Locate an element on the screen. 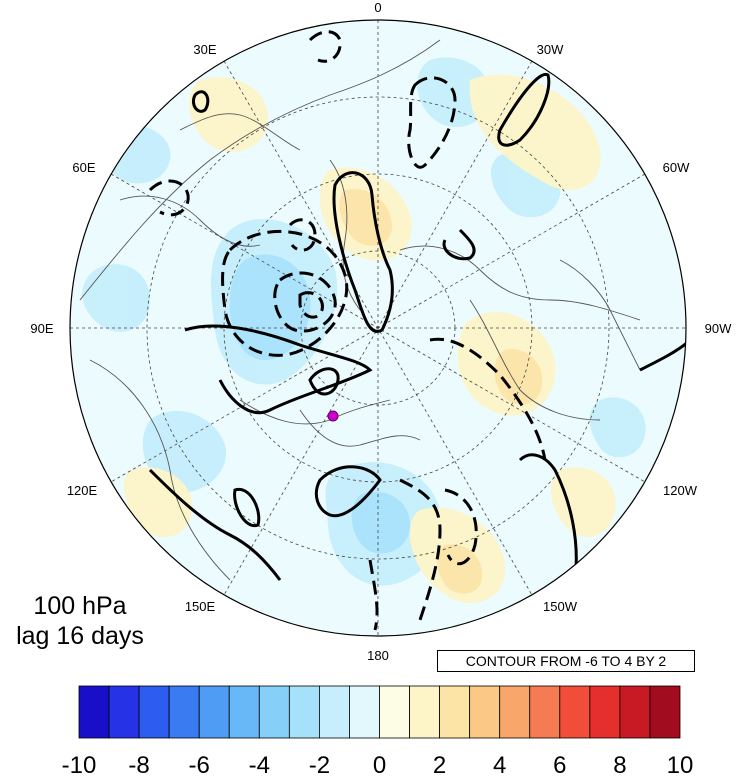 This screenshot has height=779, width=736. colorbar-tick-label: 10 is located at coordinates (680, 765).